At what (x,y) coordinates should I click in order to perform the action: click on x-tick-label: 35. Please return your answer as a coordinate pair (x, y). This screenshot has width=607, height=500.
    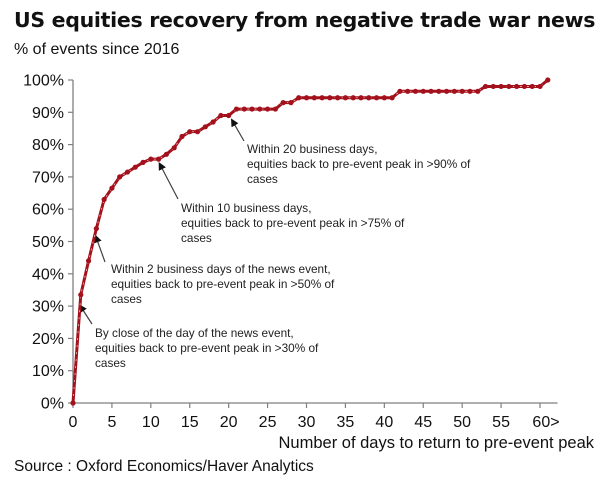
    Looking at the image, I should click on (346, 422).